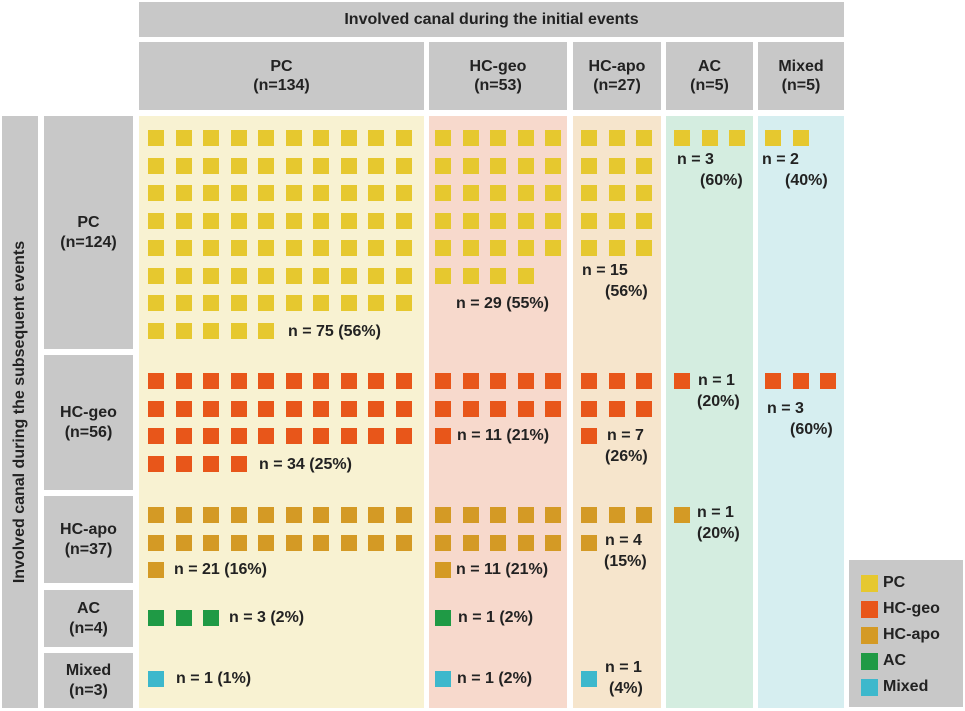 The image size is (965, 711). What do you see at coordinates (88, 690) in the screenshot?
I see `row-header-mixed-n: (n=3)` at bounding box center [88, 690].